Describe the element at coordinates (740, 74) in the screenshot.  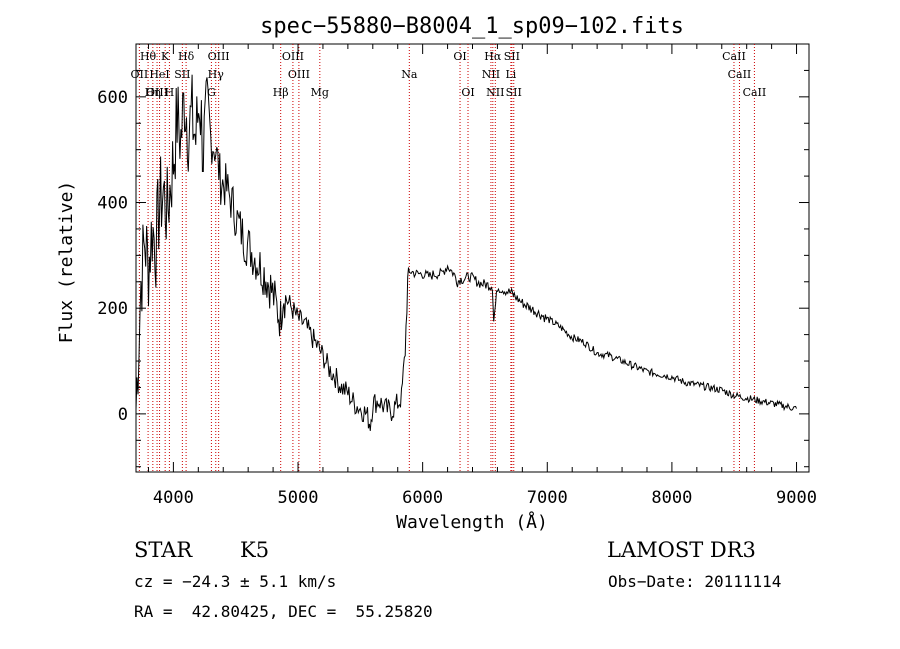
I see `line-label-17: CaII` at that location.